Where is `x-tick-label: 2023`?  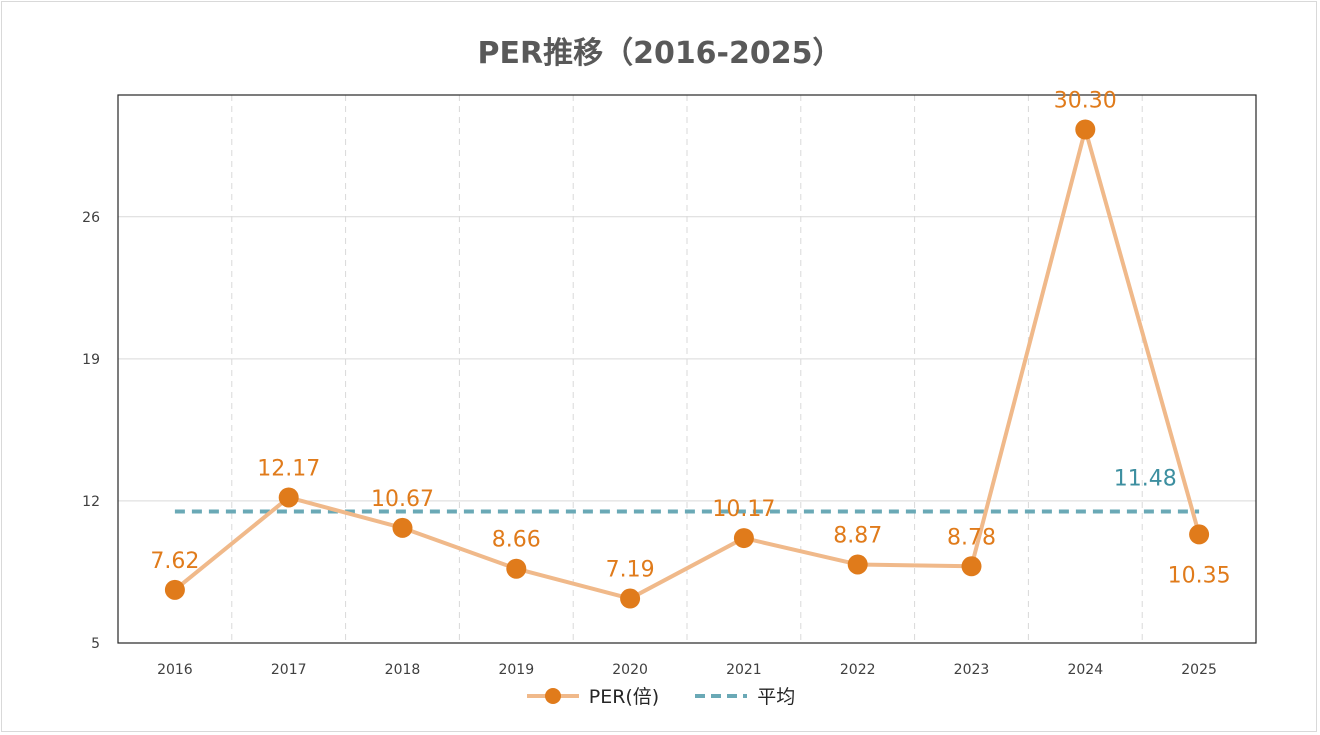
x-tick-label: 2023 is located at coordinates (972, 670).